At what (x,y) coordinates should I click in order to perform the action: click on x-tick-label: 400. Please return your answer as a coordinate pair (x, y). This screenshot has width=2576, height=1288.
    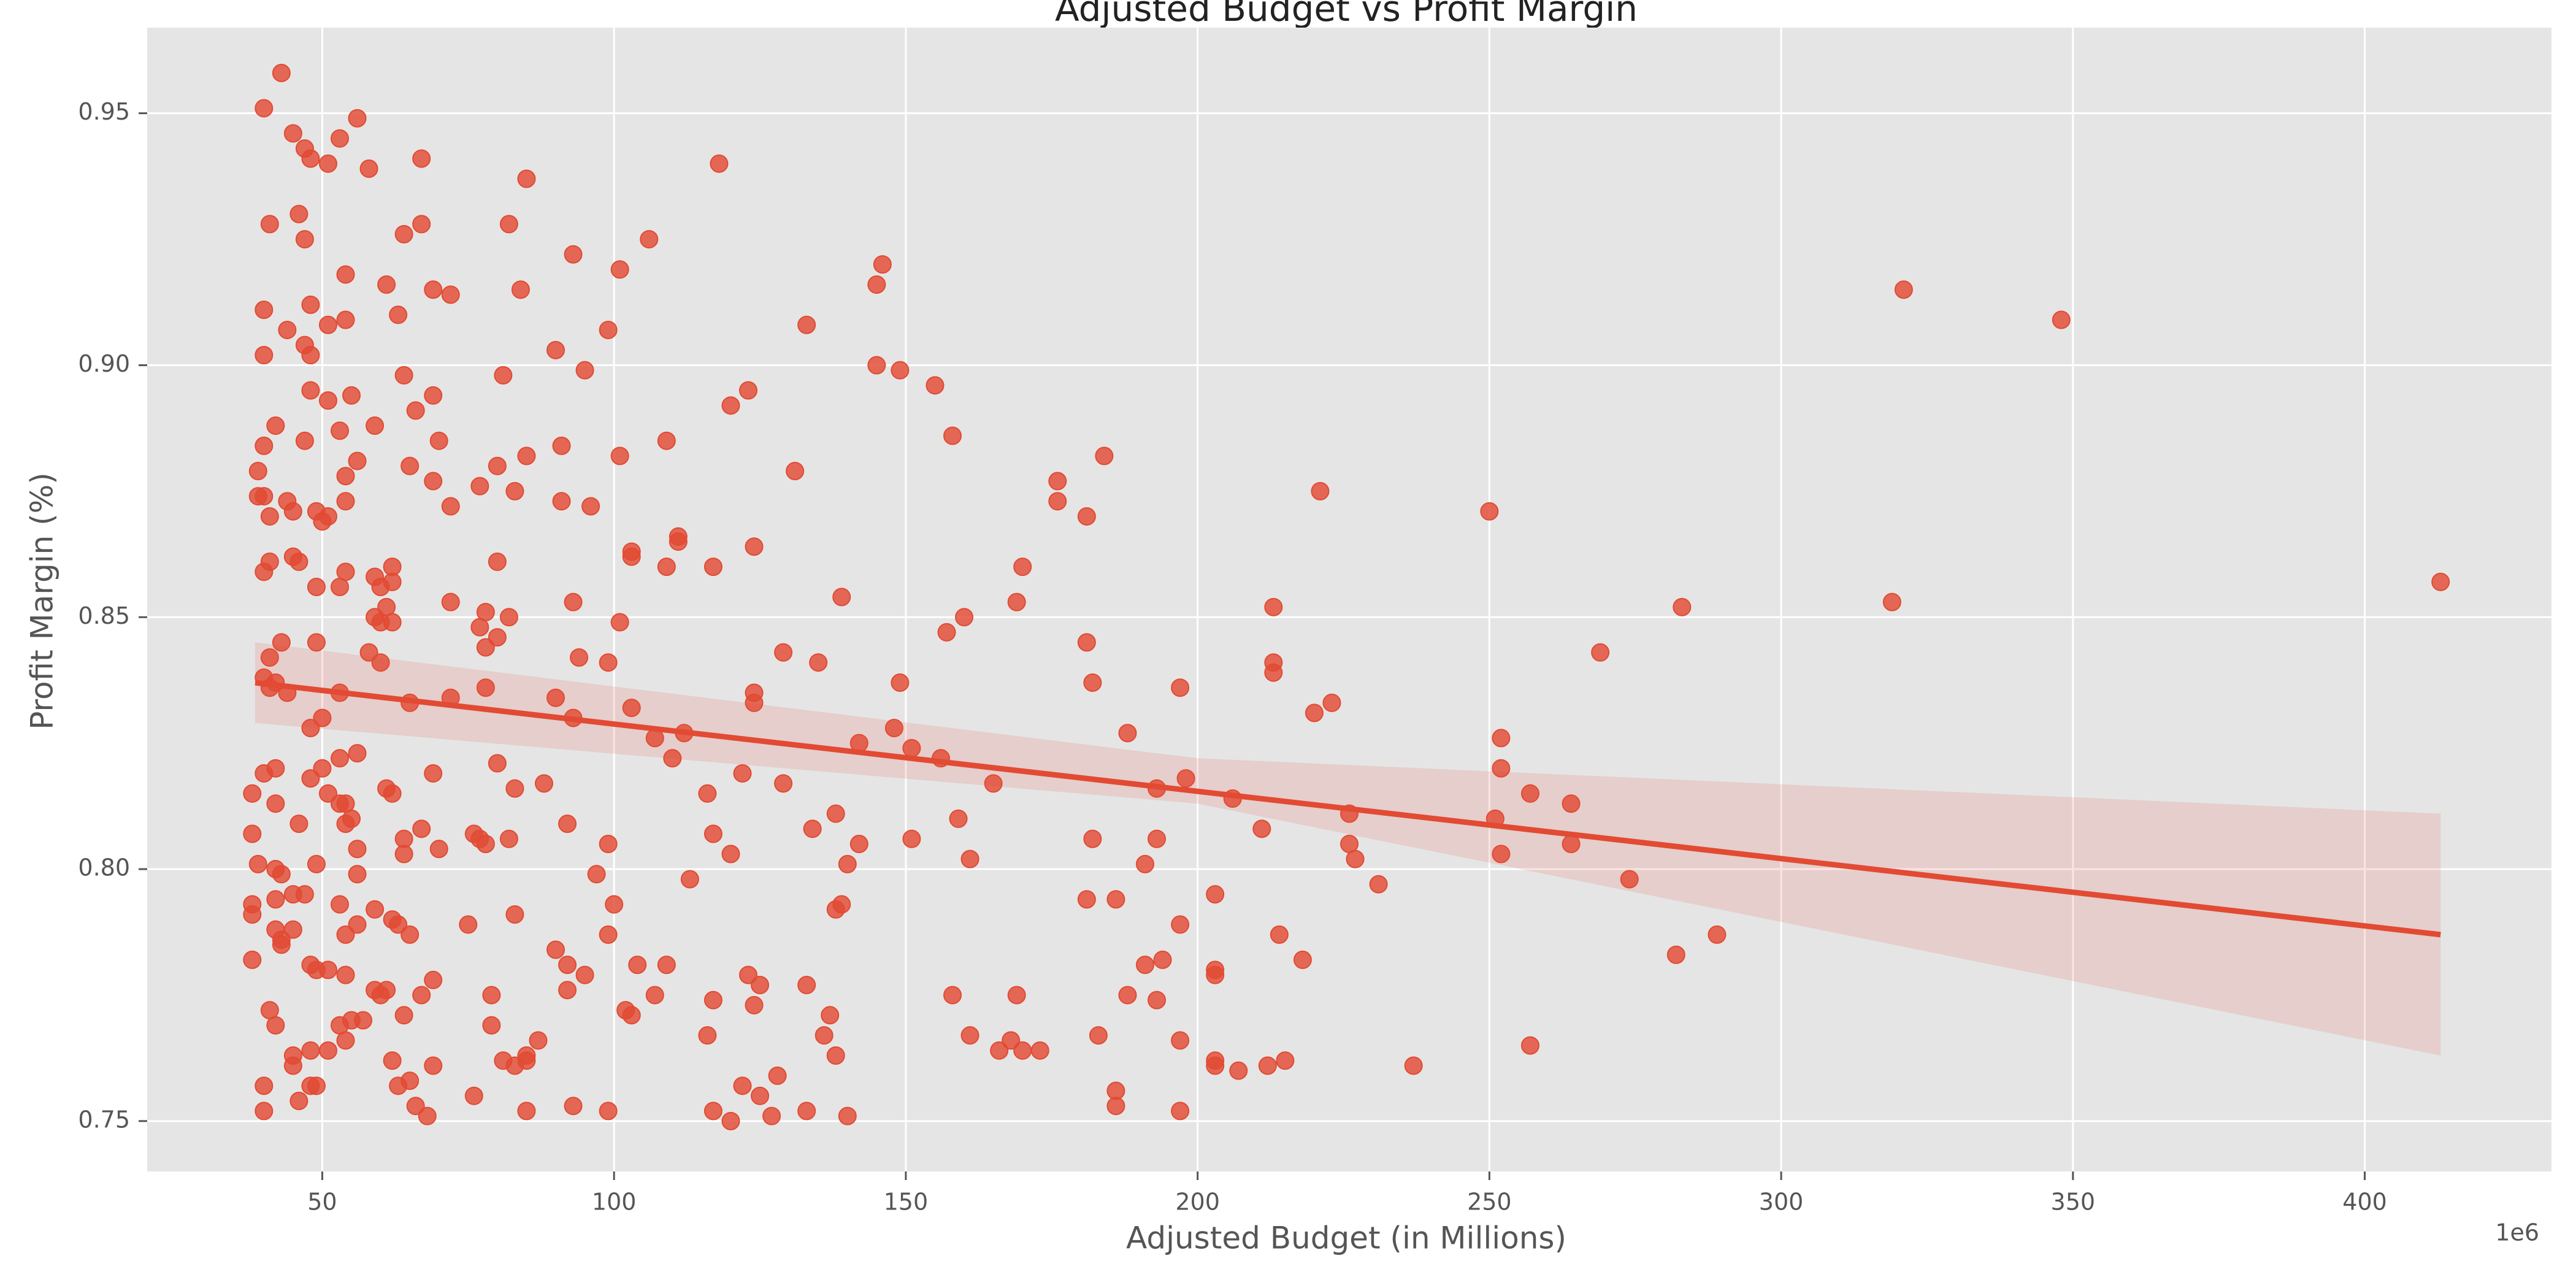
    Looking at the image, I should click on (2364, 1202).